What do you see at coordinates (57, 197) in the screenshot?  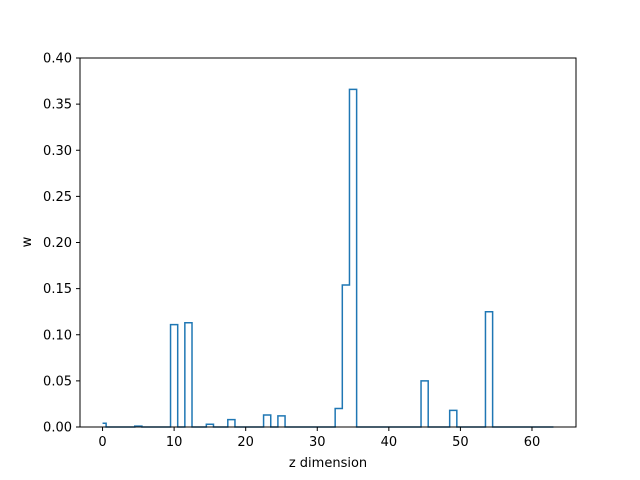 I see `y-tick-label: 0.25` at bounding box center [57, 197].